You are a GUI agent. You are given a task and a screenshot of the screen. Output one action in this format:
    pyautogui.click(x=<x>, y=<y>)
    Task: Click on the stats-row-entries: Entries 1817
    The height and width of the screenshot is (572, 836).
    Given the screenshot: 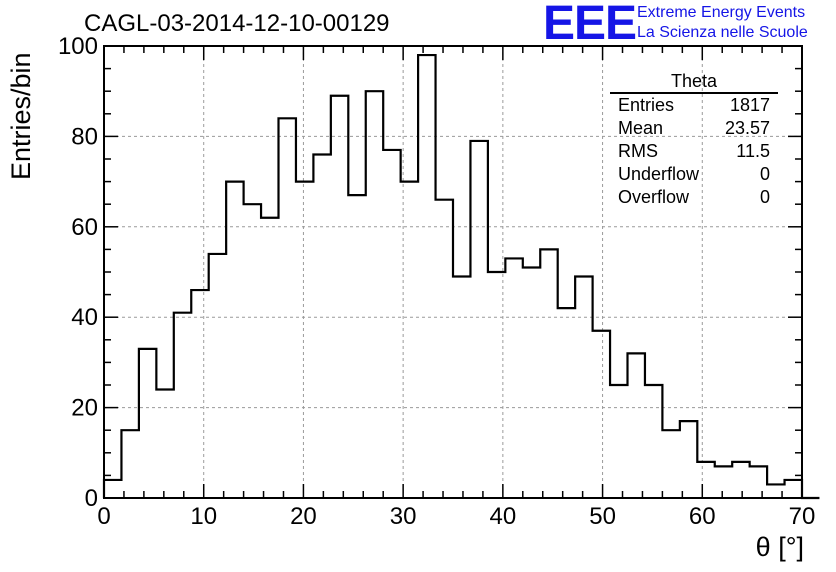 What is the action you would take?
    pyautogui.click(x=694, y=105)
    